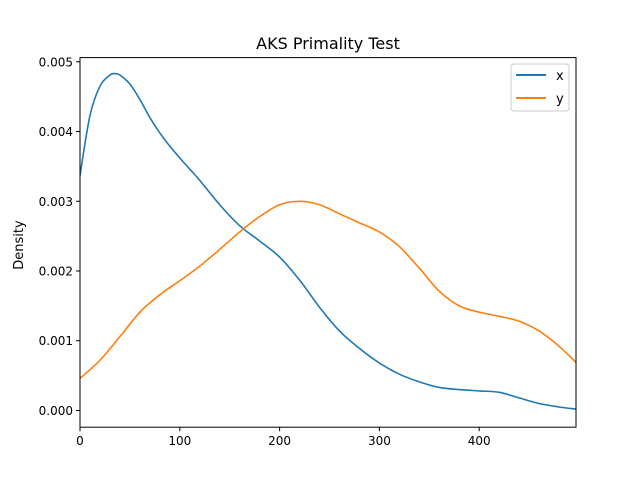 This screenshot has height=484, width=640. Describe the element at coordinates (56, 271) in the screenshot. I see `y-tick-label: 0.002` at that location.